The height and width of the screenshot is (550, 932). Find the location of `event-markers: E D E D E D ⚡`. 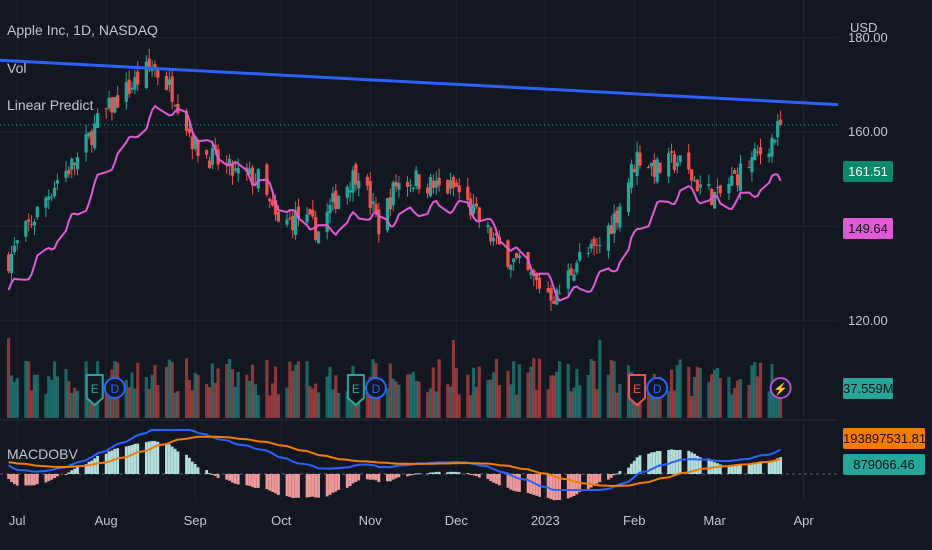

event-markers: E D E D E D ⚡ is located at coordinates (438, 390).